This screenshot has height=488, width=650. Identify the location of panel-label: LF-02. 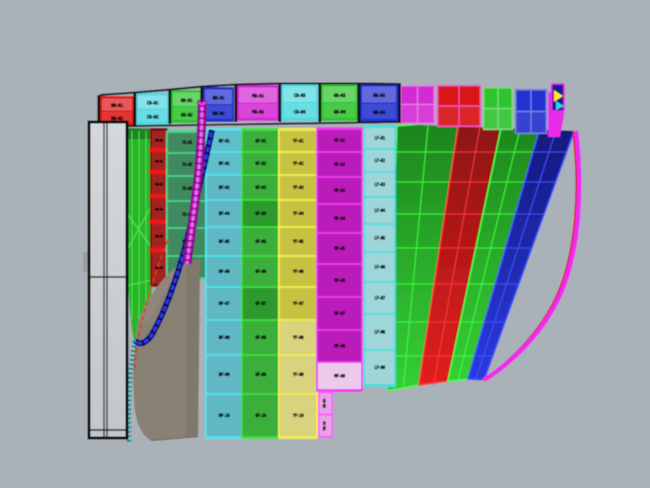
(379, 160).